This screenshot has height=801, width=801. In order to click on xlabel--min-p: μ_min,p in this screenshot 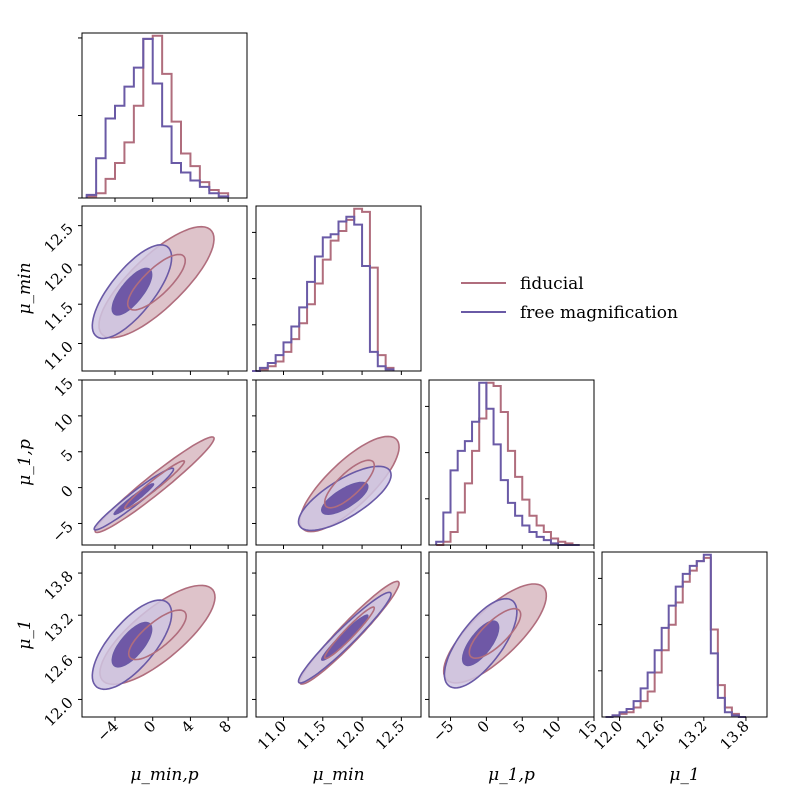, I will do `click(164, 775)`.